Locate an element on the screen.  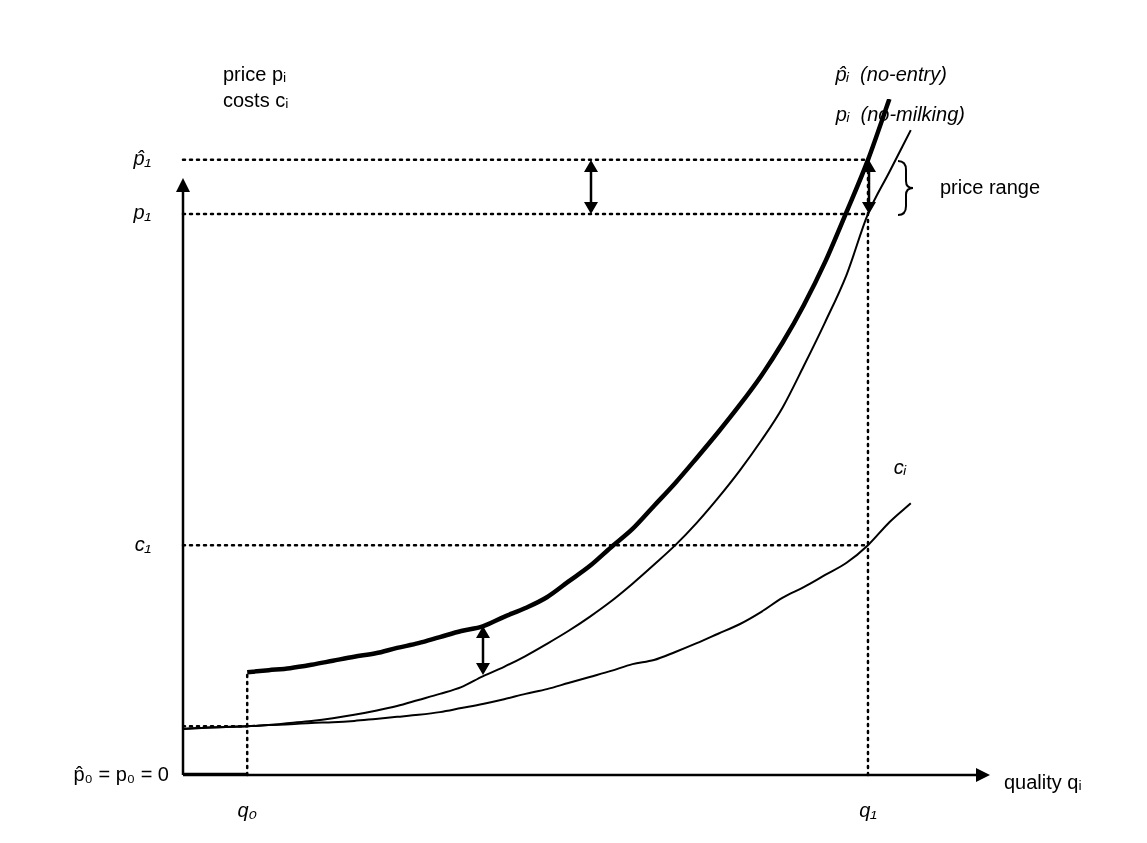
series-label: p̂ᵢ (no-entry) is located at coordinates (890, 73).